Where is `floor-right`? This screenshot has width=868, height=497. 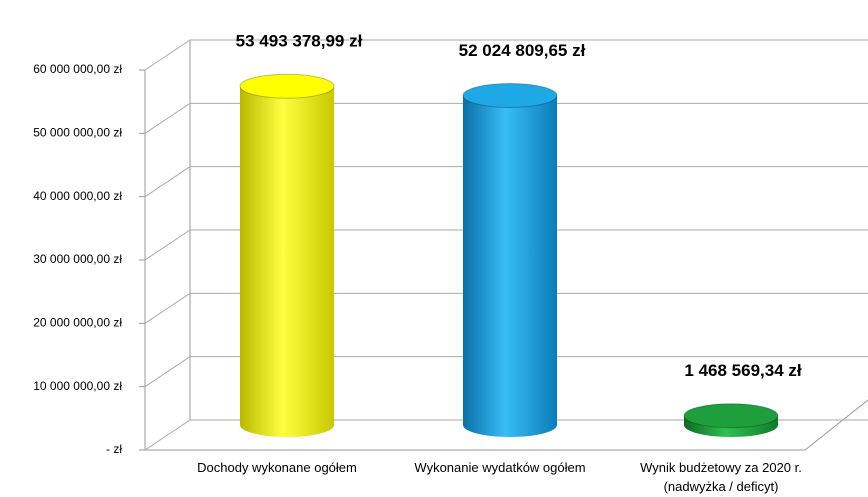 floor-right is located at coordinates (836, 425).